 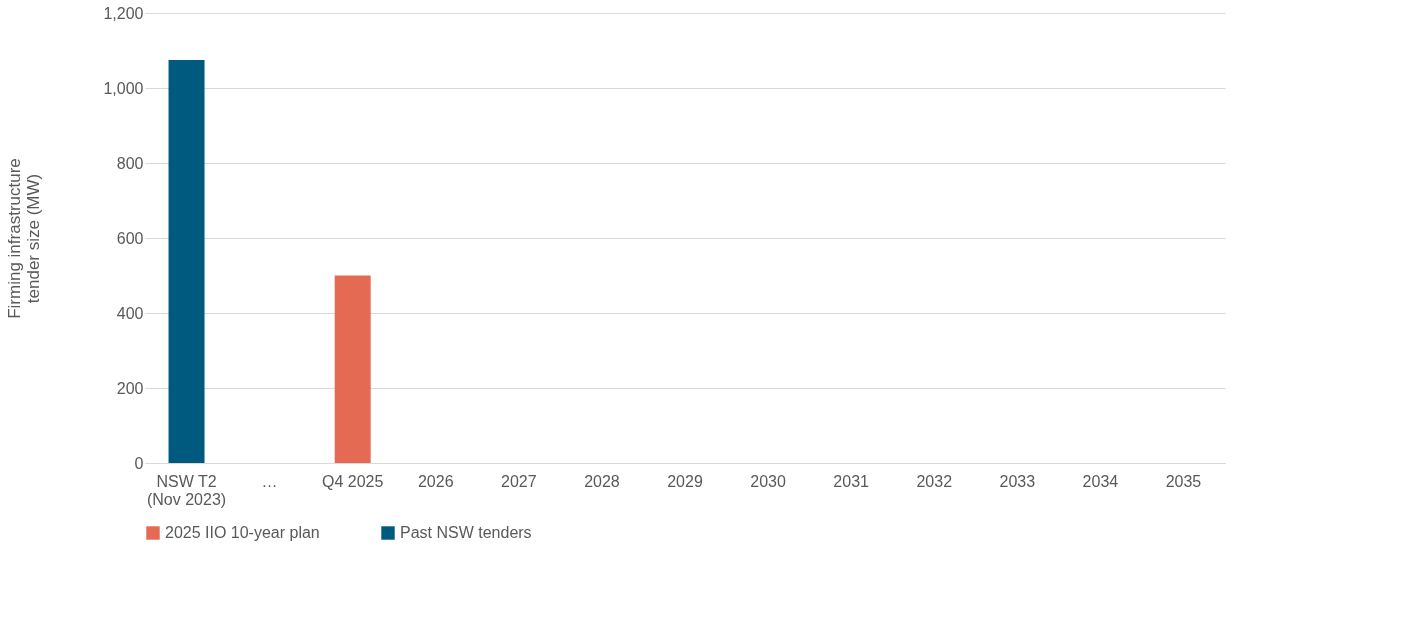 I want to click on legend-label: 2025 IIO 10-year plan, so click(x=242, y=532).